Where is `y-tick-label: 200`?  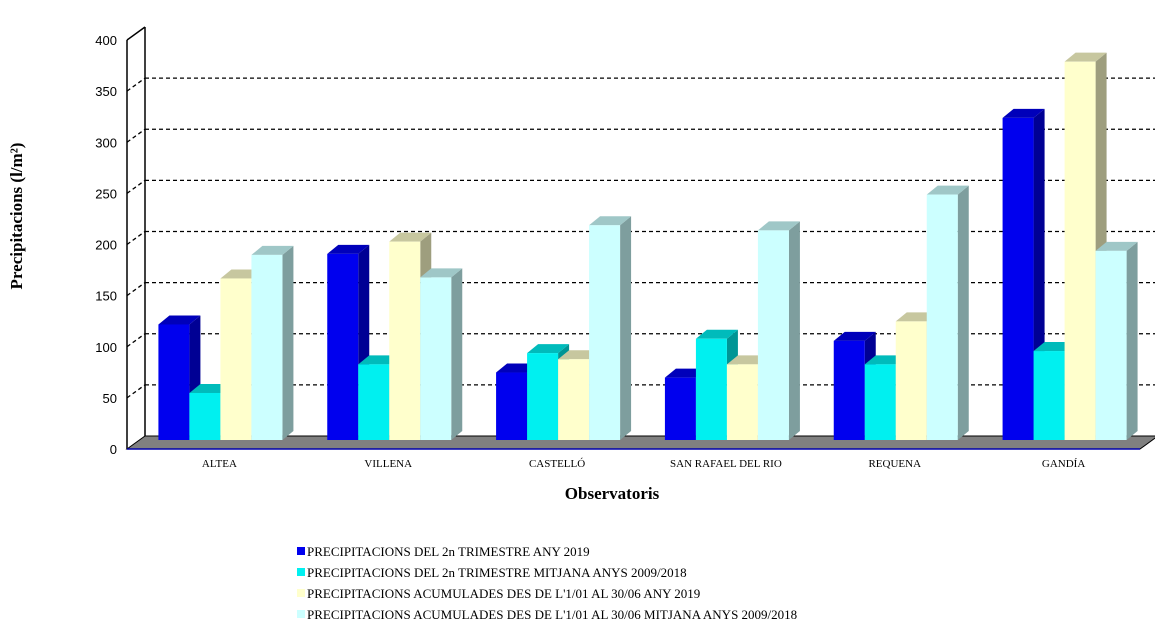
y-tick-label: 200 is located at coordinates (106, 245).